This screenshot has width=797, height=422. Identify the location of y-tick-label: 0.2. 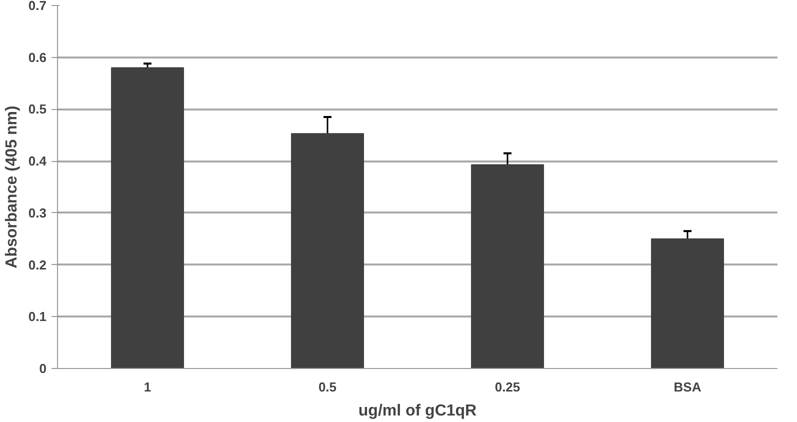
(37, 264).